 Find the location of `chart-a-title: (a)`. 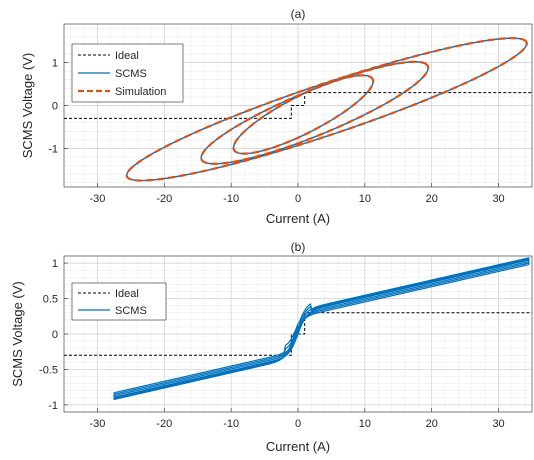

chart-a-title: (a) is located at coordinates (298, 14).